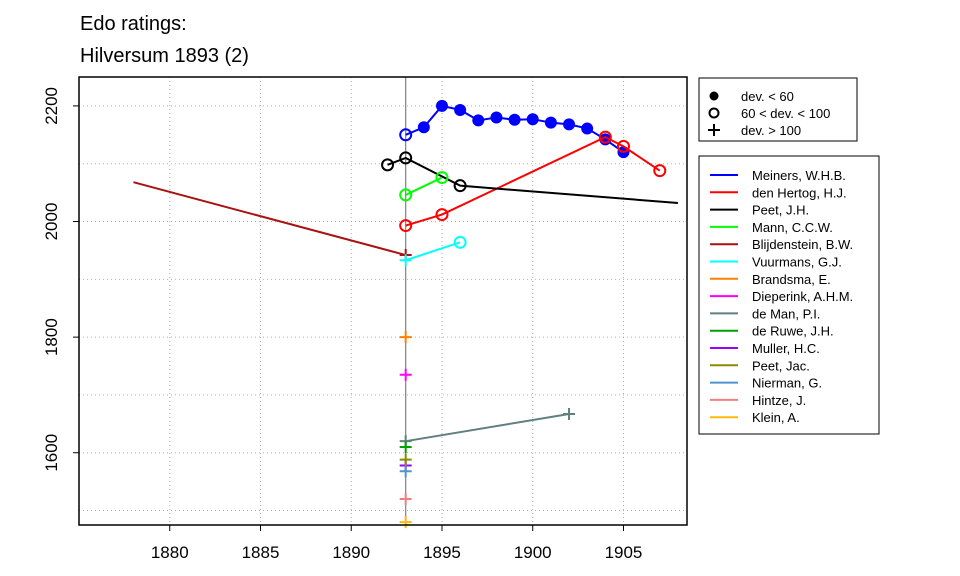  Describe the element at coordinates (351, 552) in the screenshot. I see `x-tick-label: 1890` at that location.